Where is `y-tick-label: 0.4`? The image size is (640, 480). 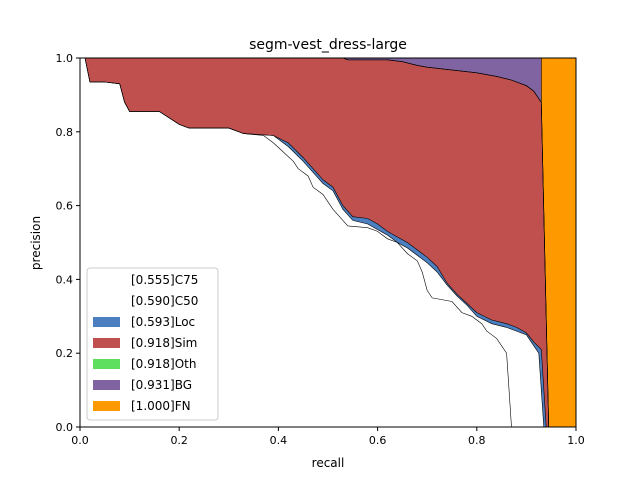
y-tick-label: 0.4 is located at coordinates (65, 279).